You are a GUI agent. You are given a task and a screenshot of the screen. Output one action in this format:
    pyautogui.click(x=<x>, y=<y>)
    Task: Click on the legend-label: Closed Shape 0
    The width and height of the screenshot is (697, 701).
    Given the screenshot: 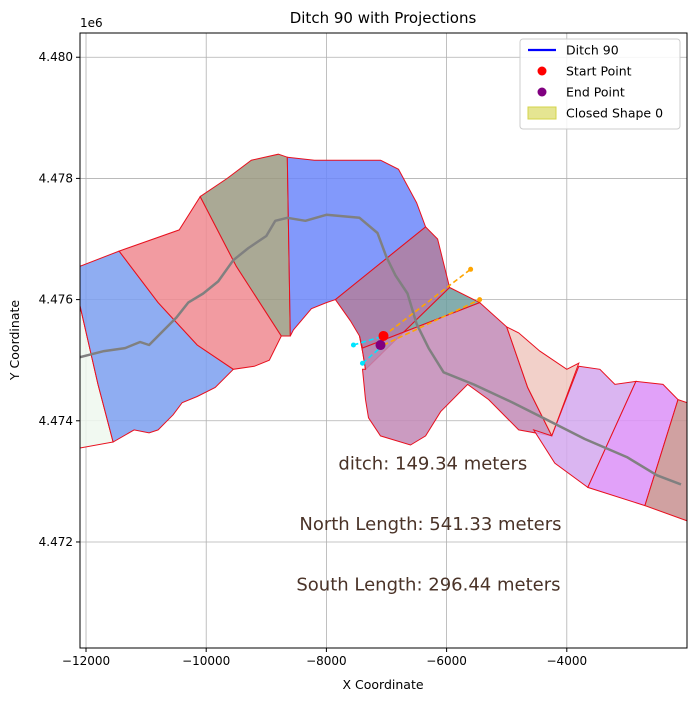 What is the action you would take?
    pyautogui.click(x=614, y=113)
    